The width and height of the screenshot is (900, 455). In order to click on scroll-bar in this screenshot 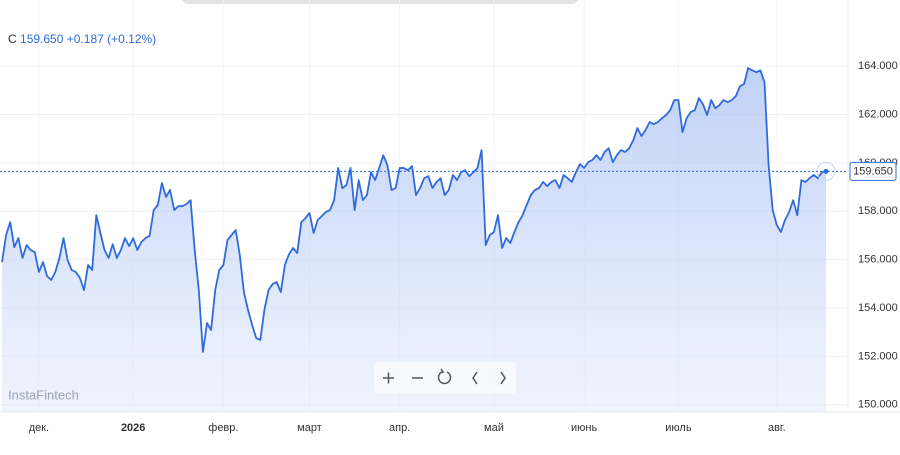, I will do `click(380, 2)`.